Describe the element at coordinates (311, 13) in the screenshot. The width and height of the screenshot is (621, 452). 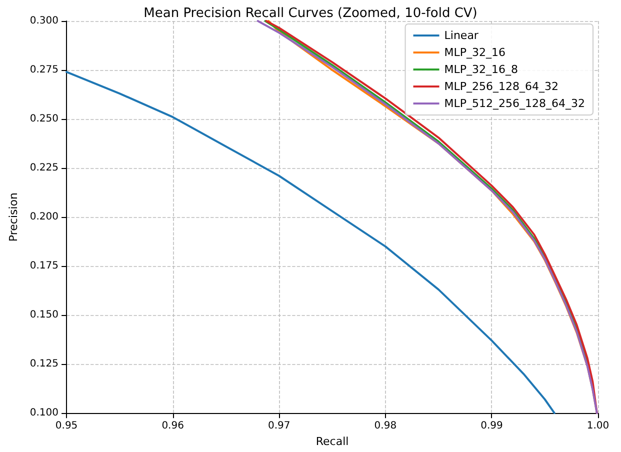
I see `chart-title: Mean Precision Recall Curves (Zoomed, 10-fold CV)` at that location.